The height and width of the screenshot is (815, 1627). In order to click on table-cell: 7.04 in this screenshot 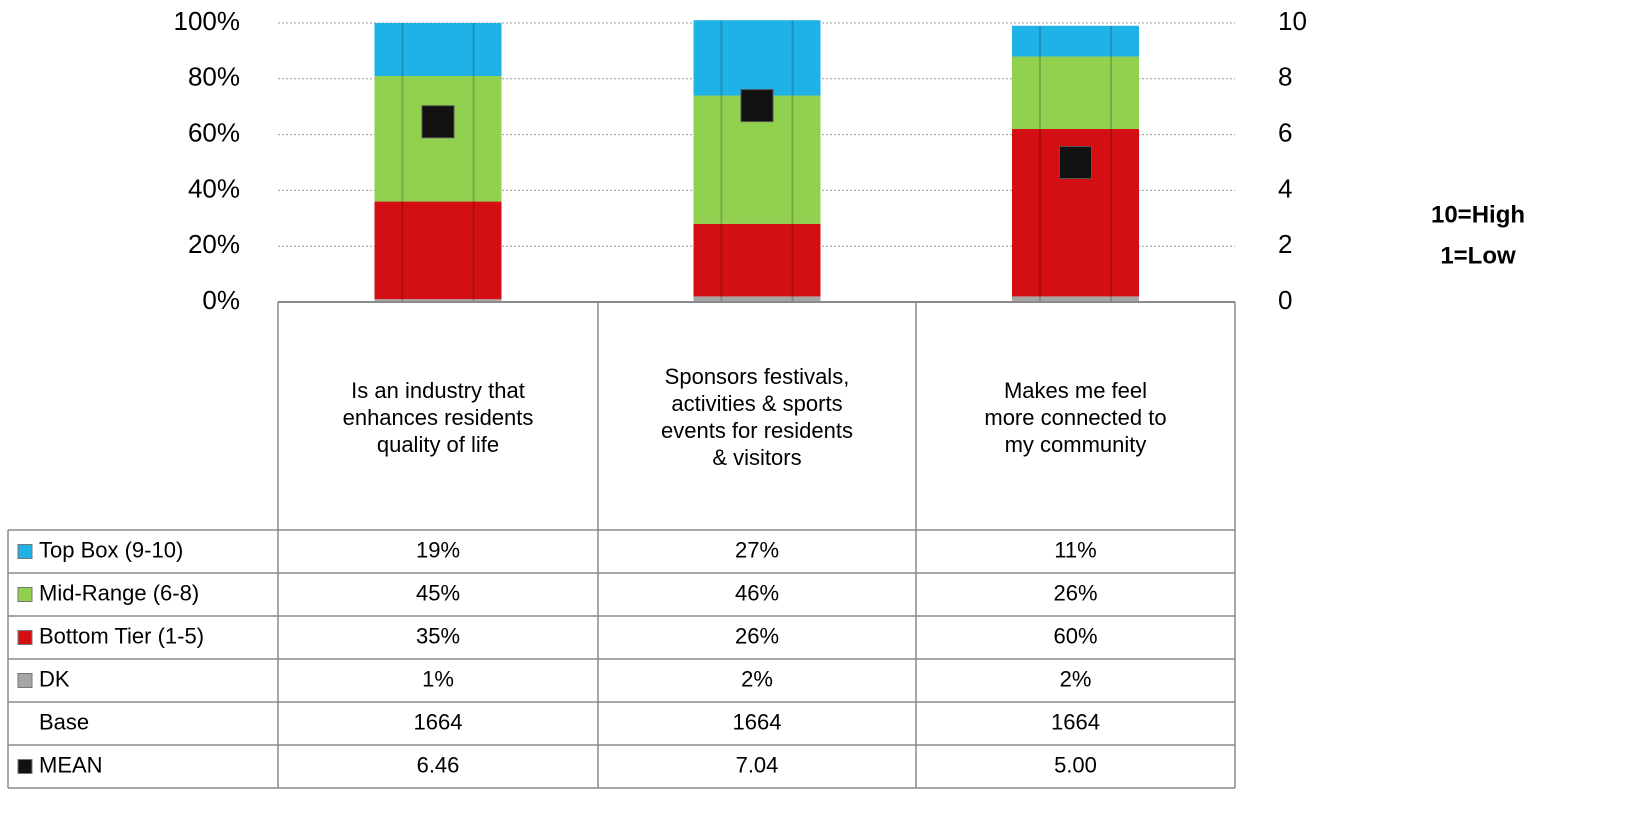, I will do `click(757, 764)`.